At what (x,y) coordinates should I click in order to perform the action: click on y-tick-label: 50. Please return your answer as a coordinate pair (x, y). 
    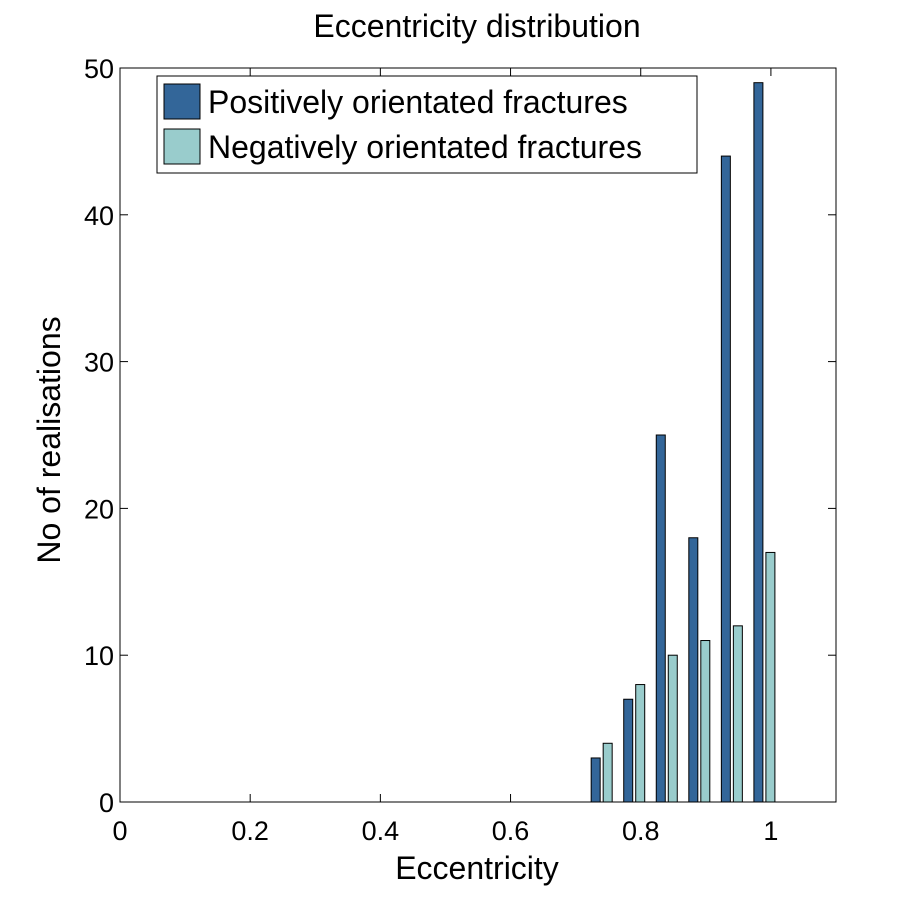
    Looking at the image, I should click on (99, 69).